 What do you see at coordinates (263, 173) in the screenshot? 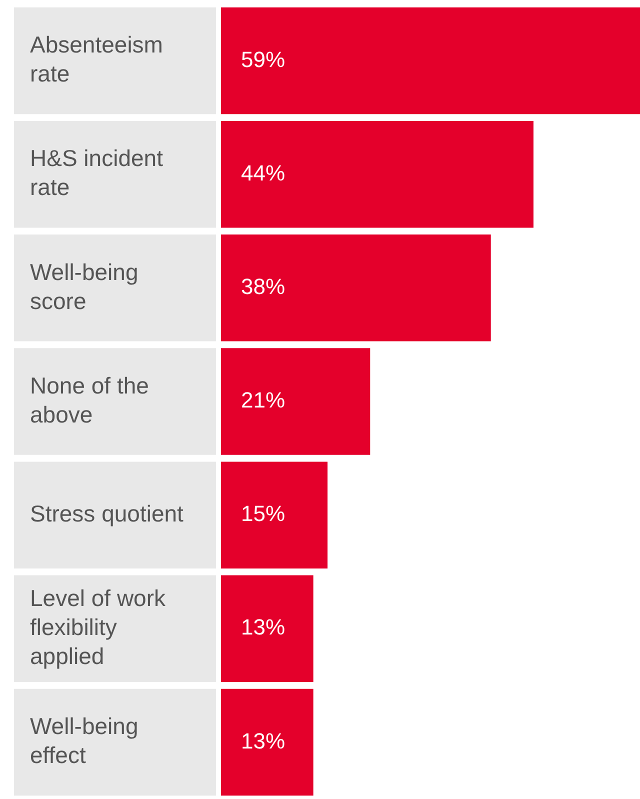
I see `data-label: 44%` at bounding box center [263, 173].